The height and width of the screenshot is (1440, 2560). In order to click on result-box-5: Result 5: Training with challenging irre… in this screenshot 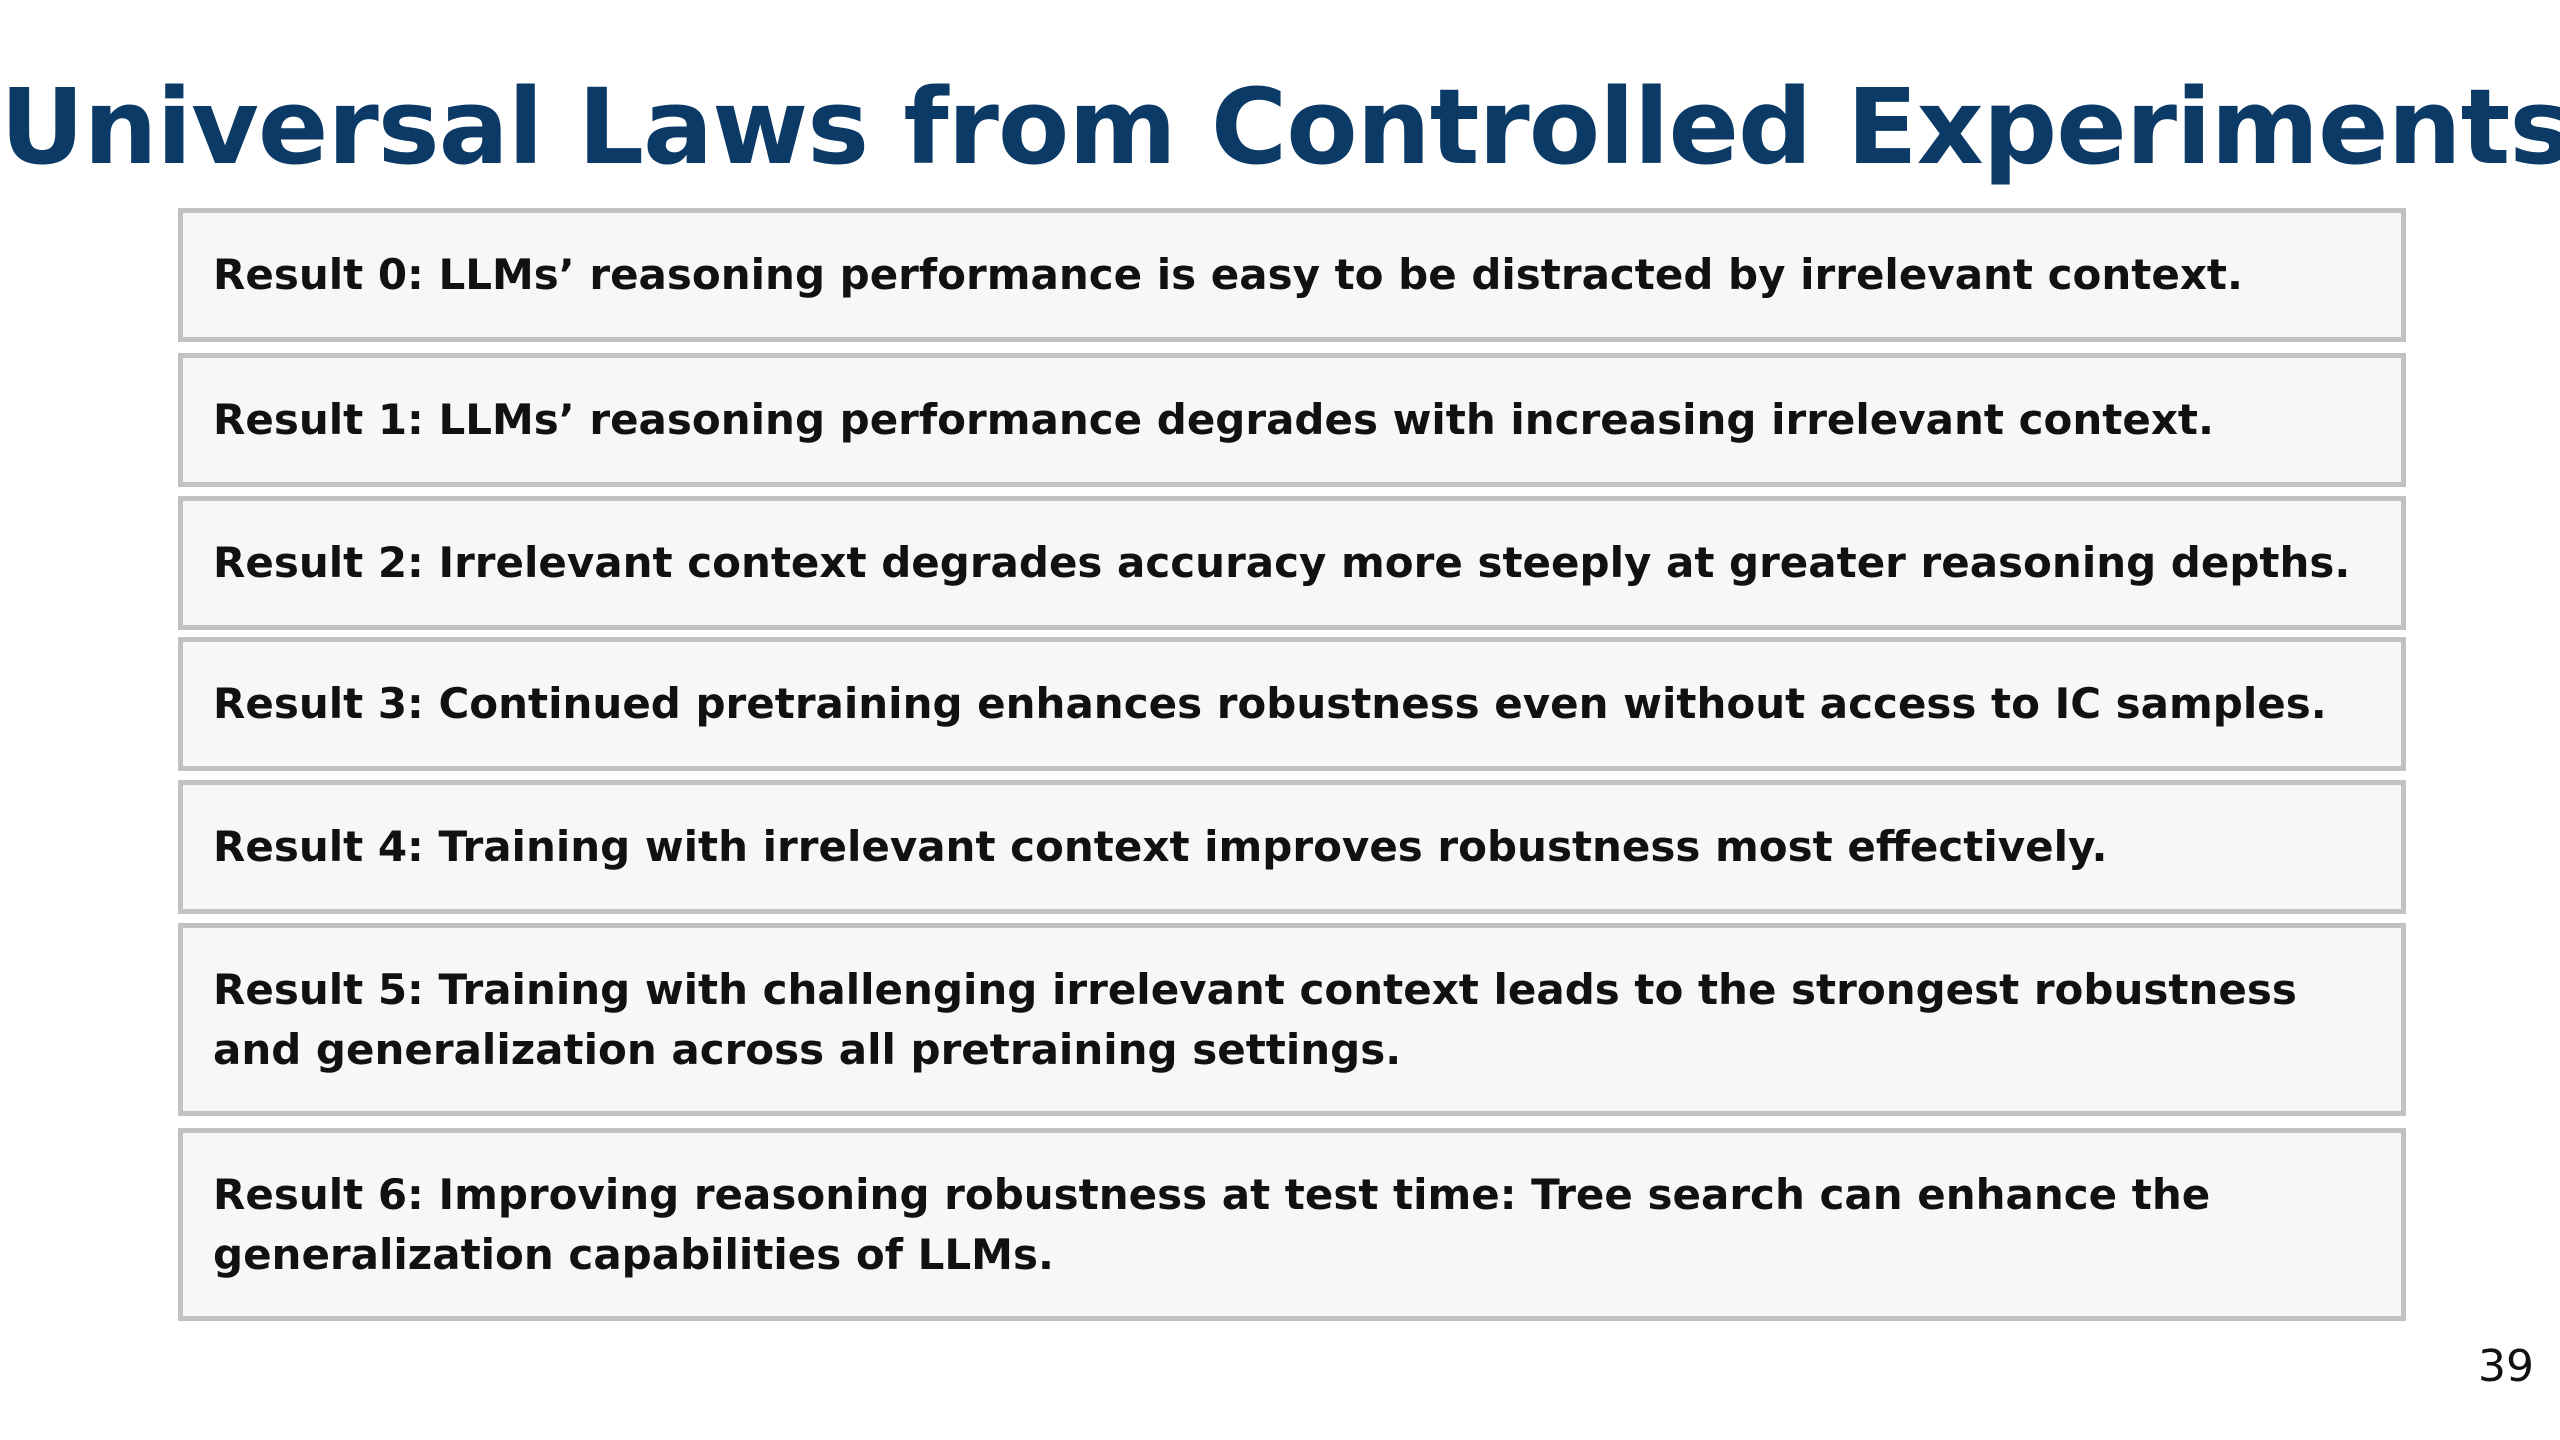, I will do `click(1292, 1019)`.